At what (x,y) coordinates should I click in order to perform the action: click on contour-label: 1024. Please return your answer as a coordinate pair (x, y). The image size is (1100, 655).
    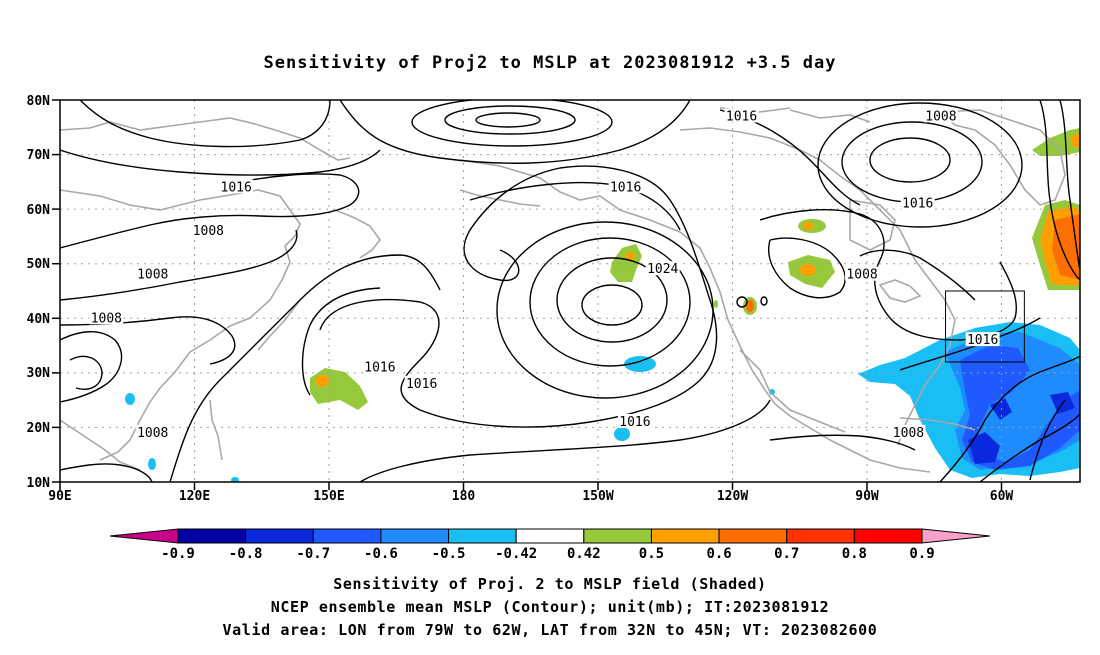
    Looking at the image, I should click on (662, 269).